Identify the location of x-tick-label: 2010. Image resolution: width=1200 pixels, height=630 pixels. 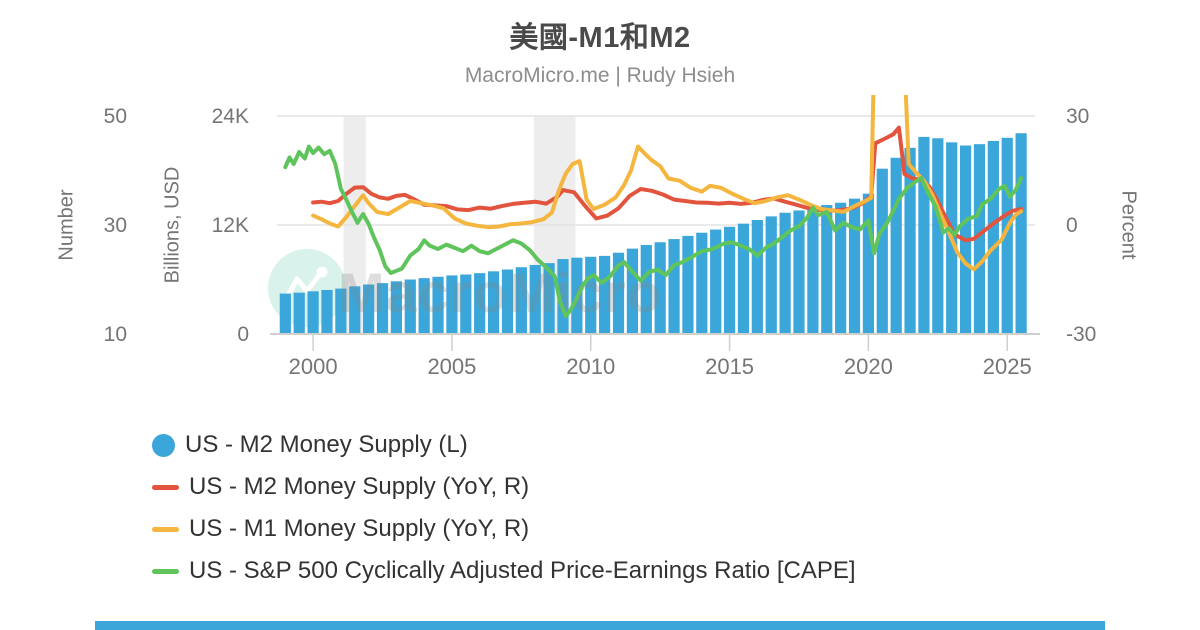
(590, 366).